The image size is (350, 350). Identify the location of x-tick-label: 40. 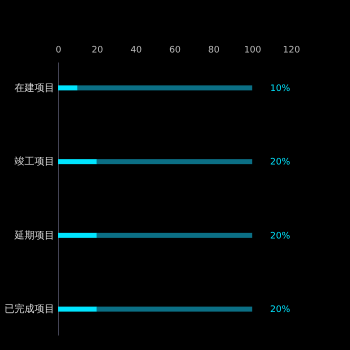
(136, 51).